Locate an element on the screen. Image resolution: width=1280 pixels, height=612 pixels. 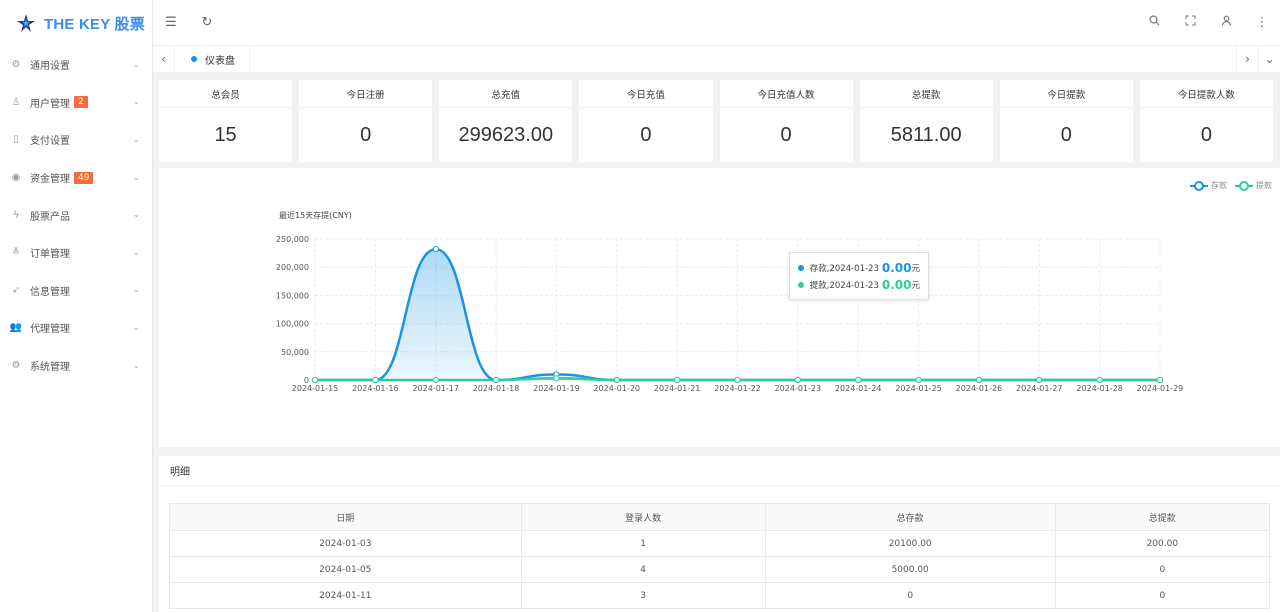
table-cell: 200.00 is located at coordinates (1162, 543).